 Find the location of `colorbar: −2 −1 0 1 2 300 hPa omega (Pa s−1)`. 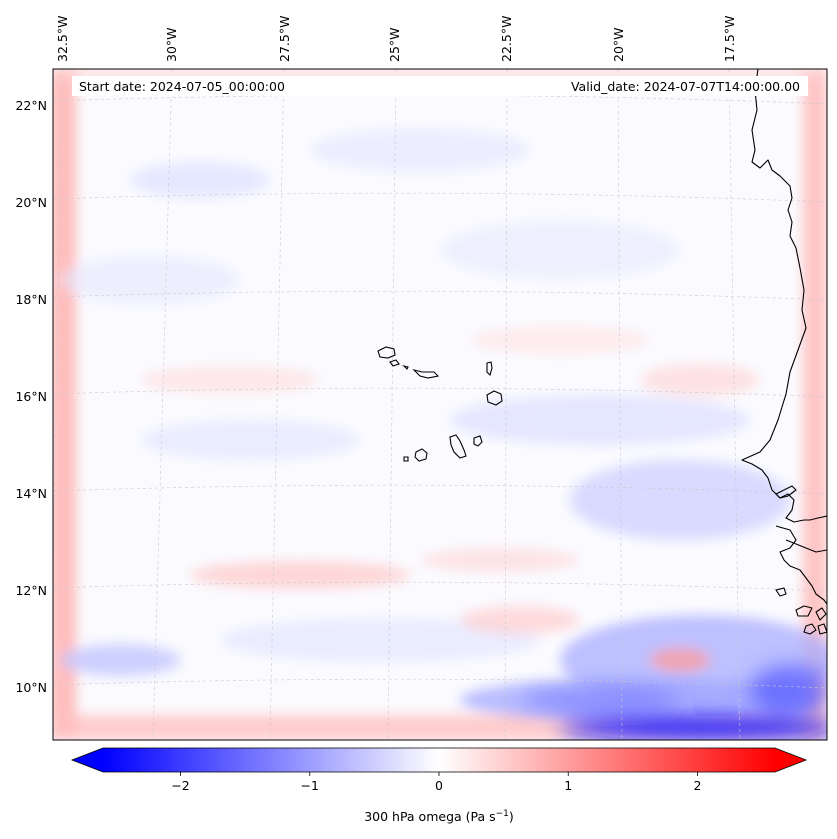

colorbar: −2 −1 0 1 2 300 hPa omega (Pa s−1) is located at coordinates (439, 785).